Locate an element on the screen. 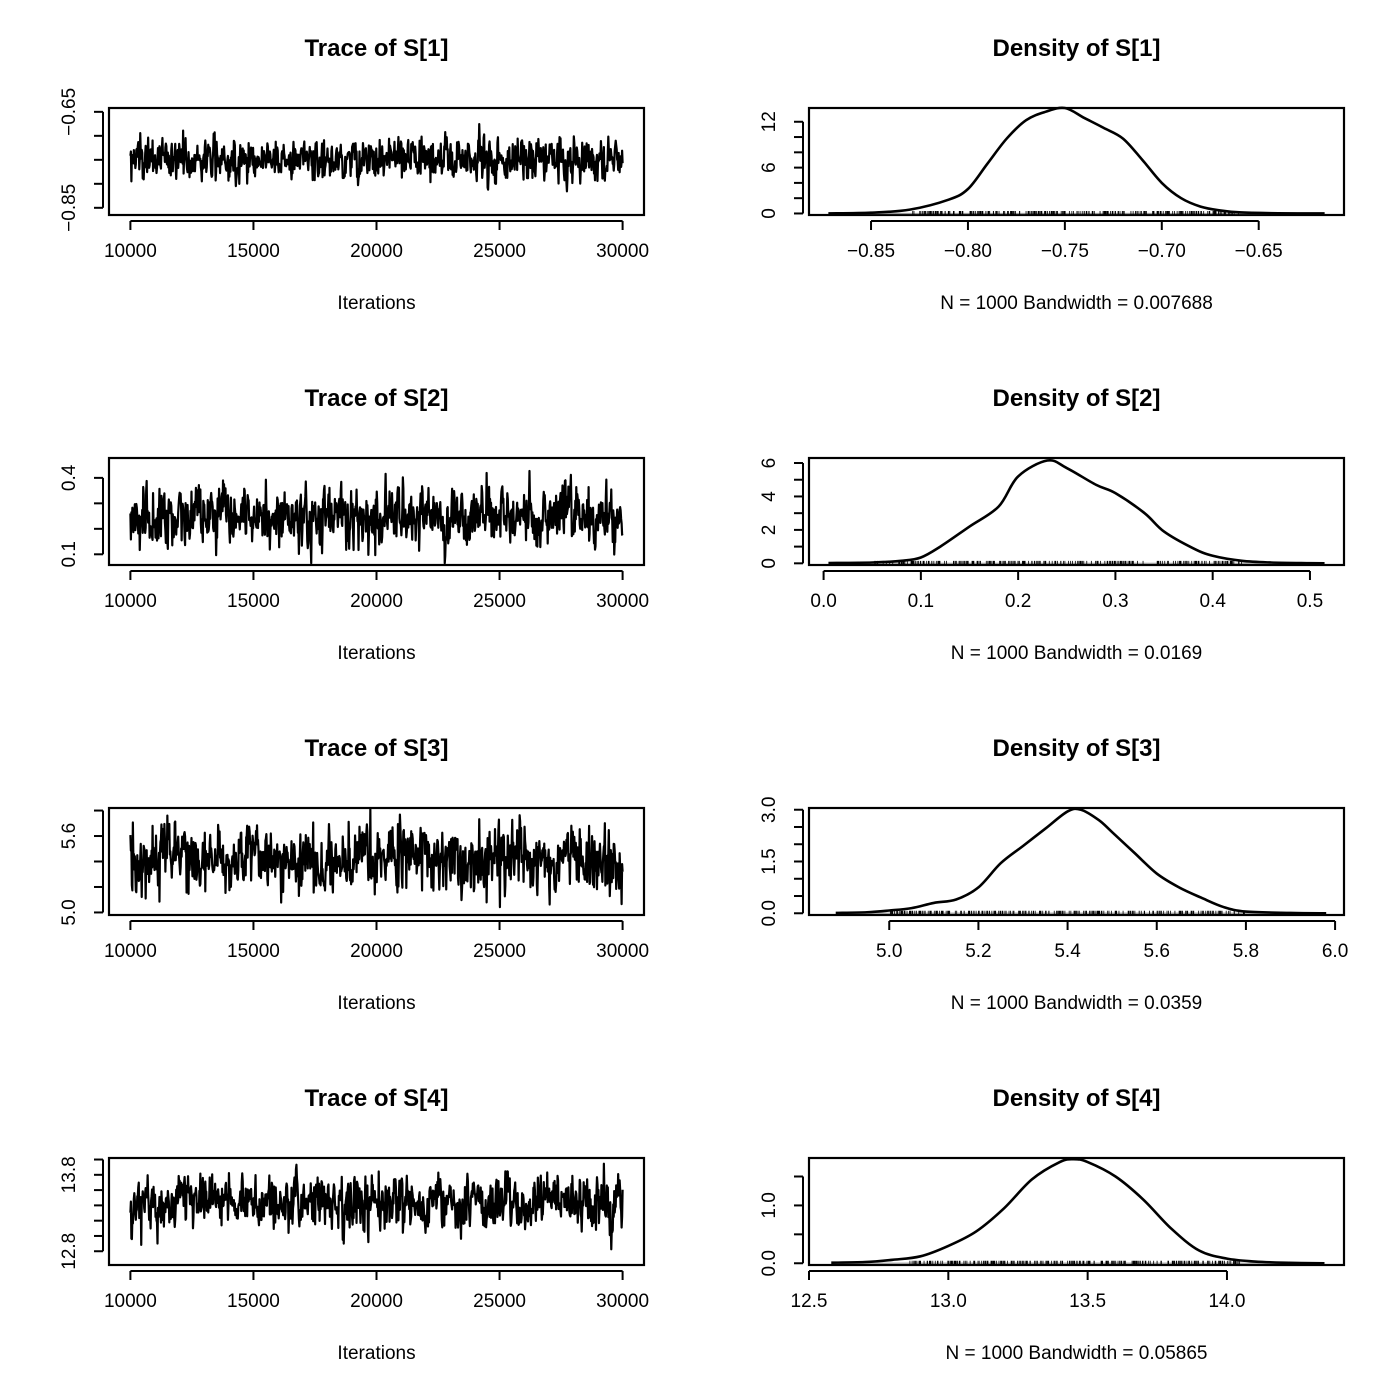  y-tick-label: −0.65 is located at coordinates (69, 112).